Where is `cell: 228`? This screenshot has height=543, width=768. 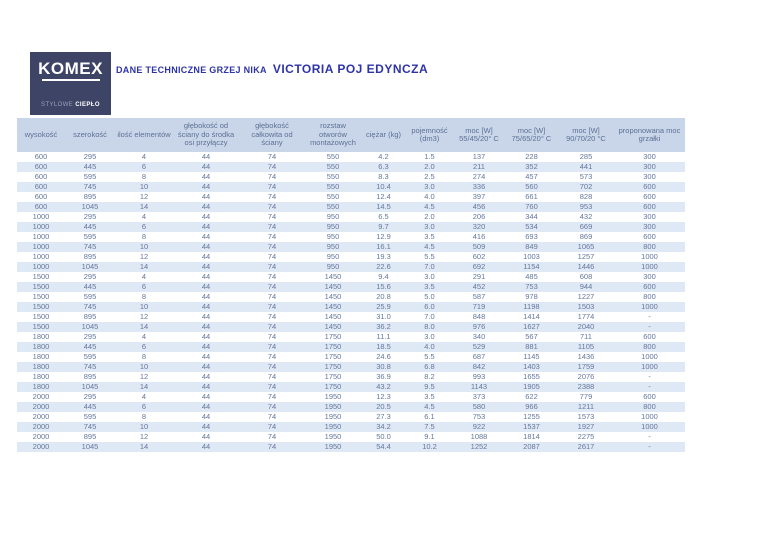 cell: 228 is located at coordinates (531, 156).